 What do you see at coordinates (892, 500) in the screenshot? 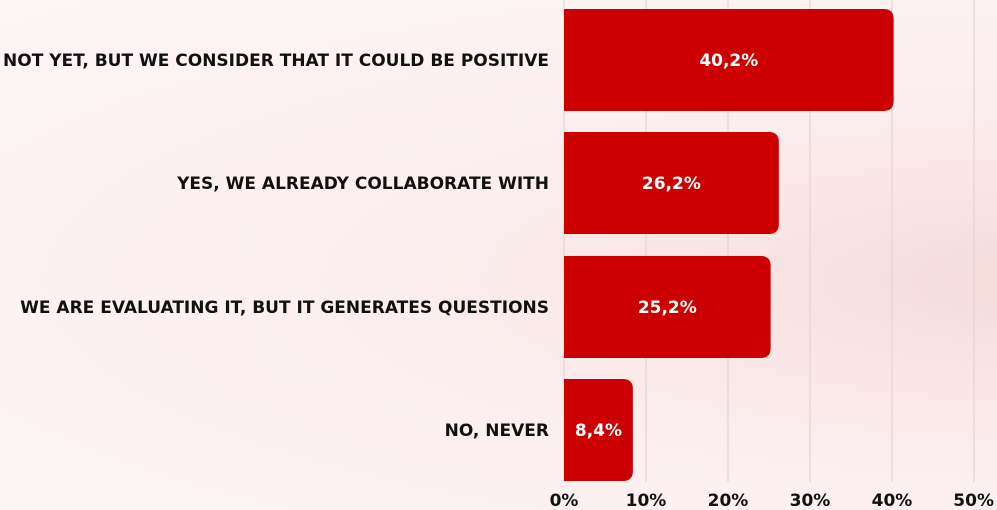
I see `x-tick-label: 40%` at bounding box center [892, 500].